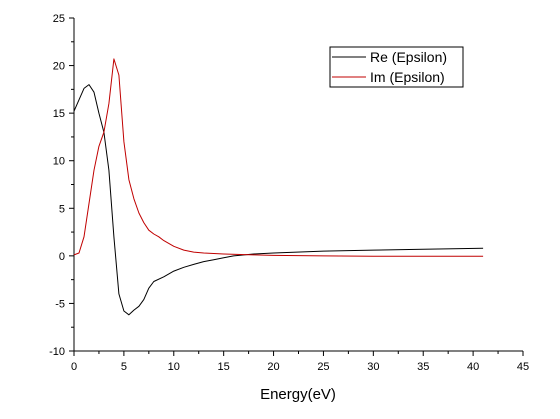  Describe the element at coordinates (124, 367) in the screenshot. I see `x-tick-label: 5` at that location.